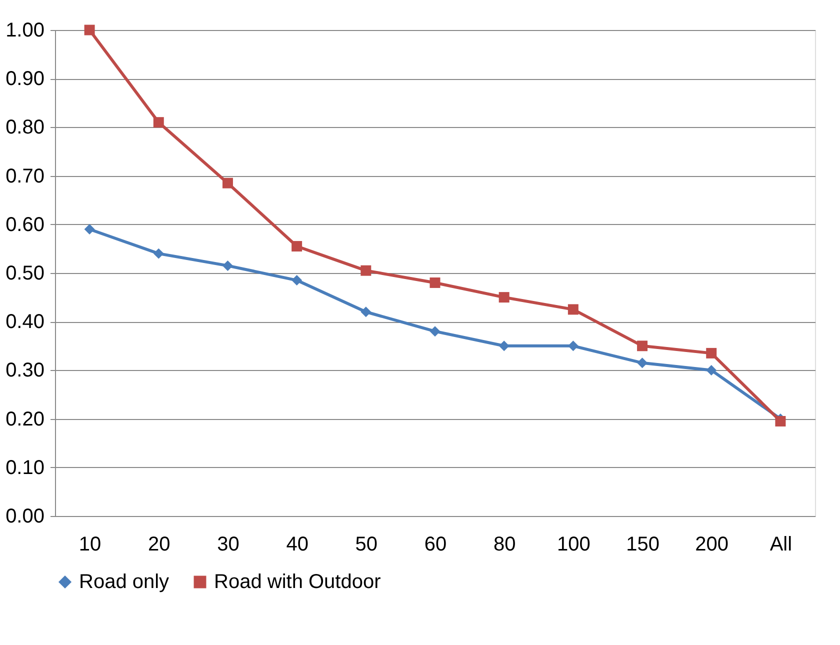 The width and height of the screenshot is (840, 645). I want to click on x-tick-label: 80, so click(504, 545).